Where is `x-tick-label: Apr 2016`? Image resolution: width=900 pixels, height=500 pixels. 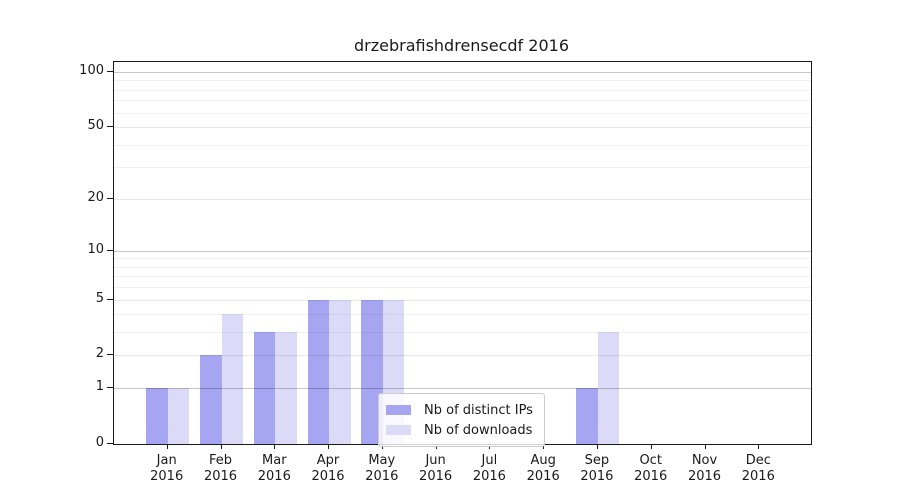 x-tick-label: Apr 2016 is located at coordinates (328, 468).